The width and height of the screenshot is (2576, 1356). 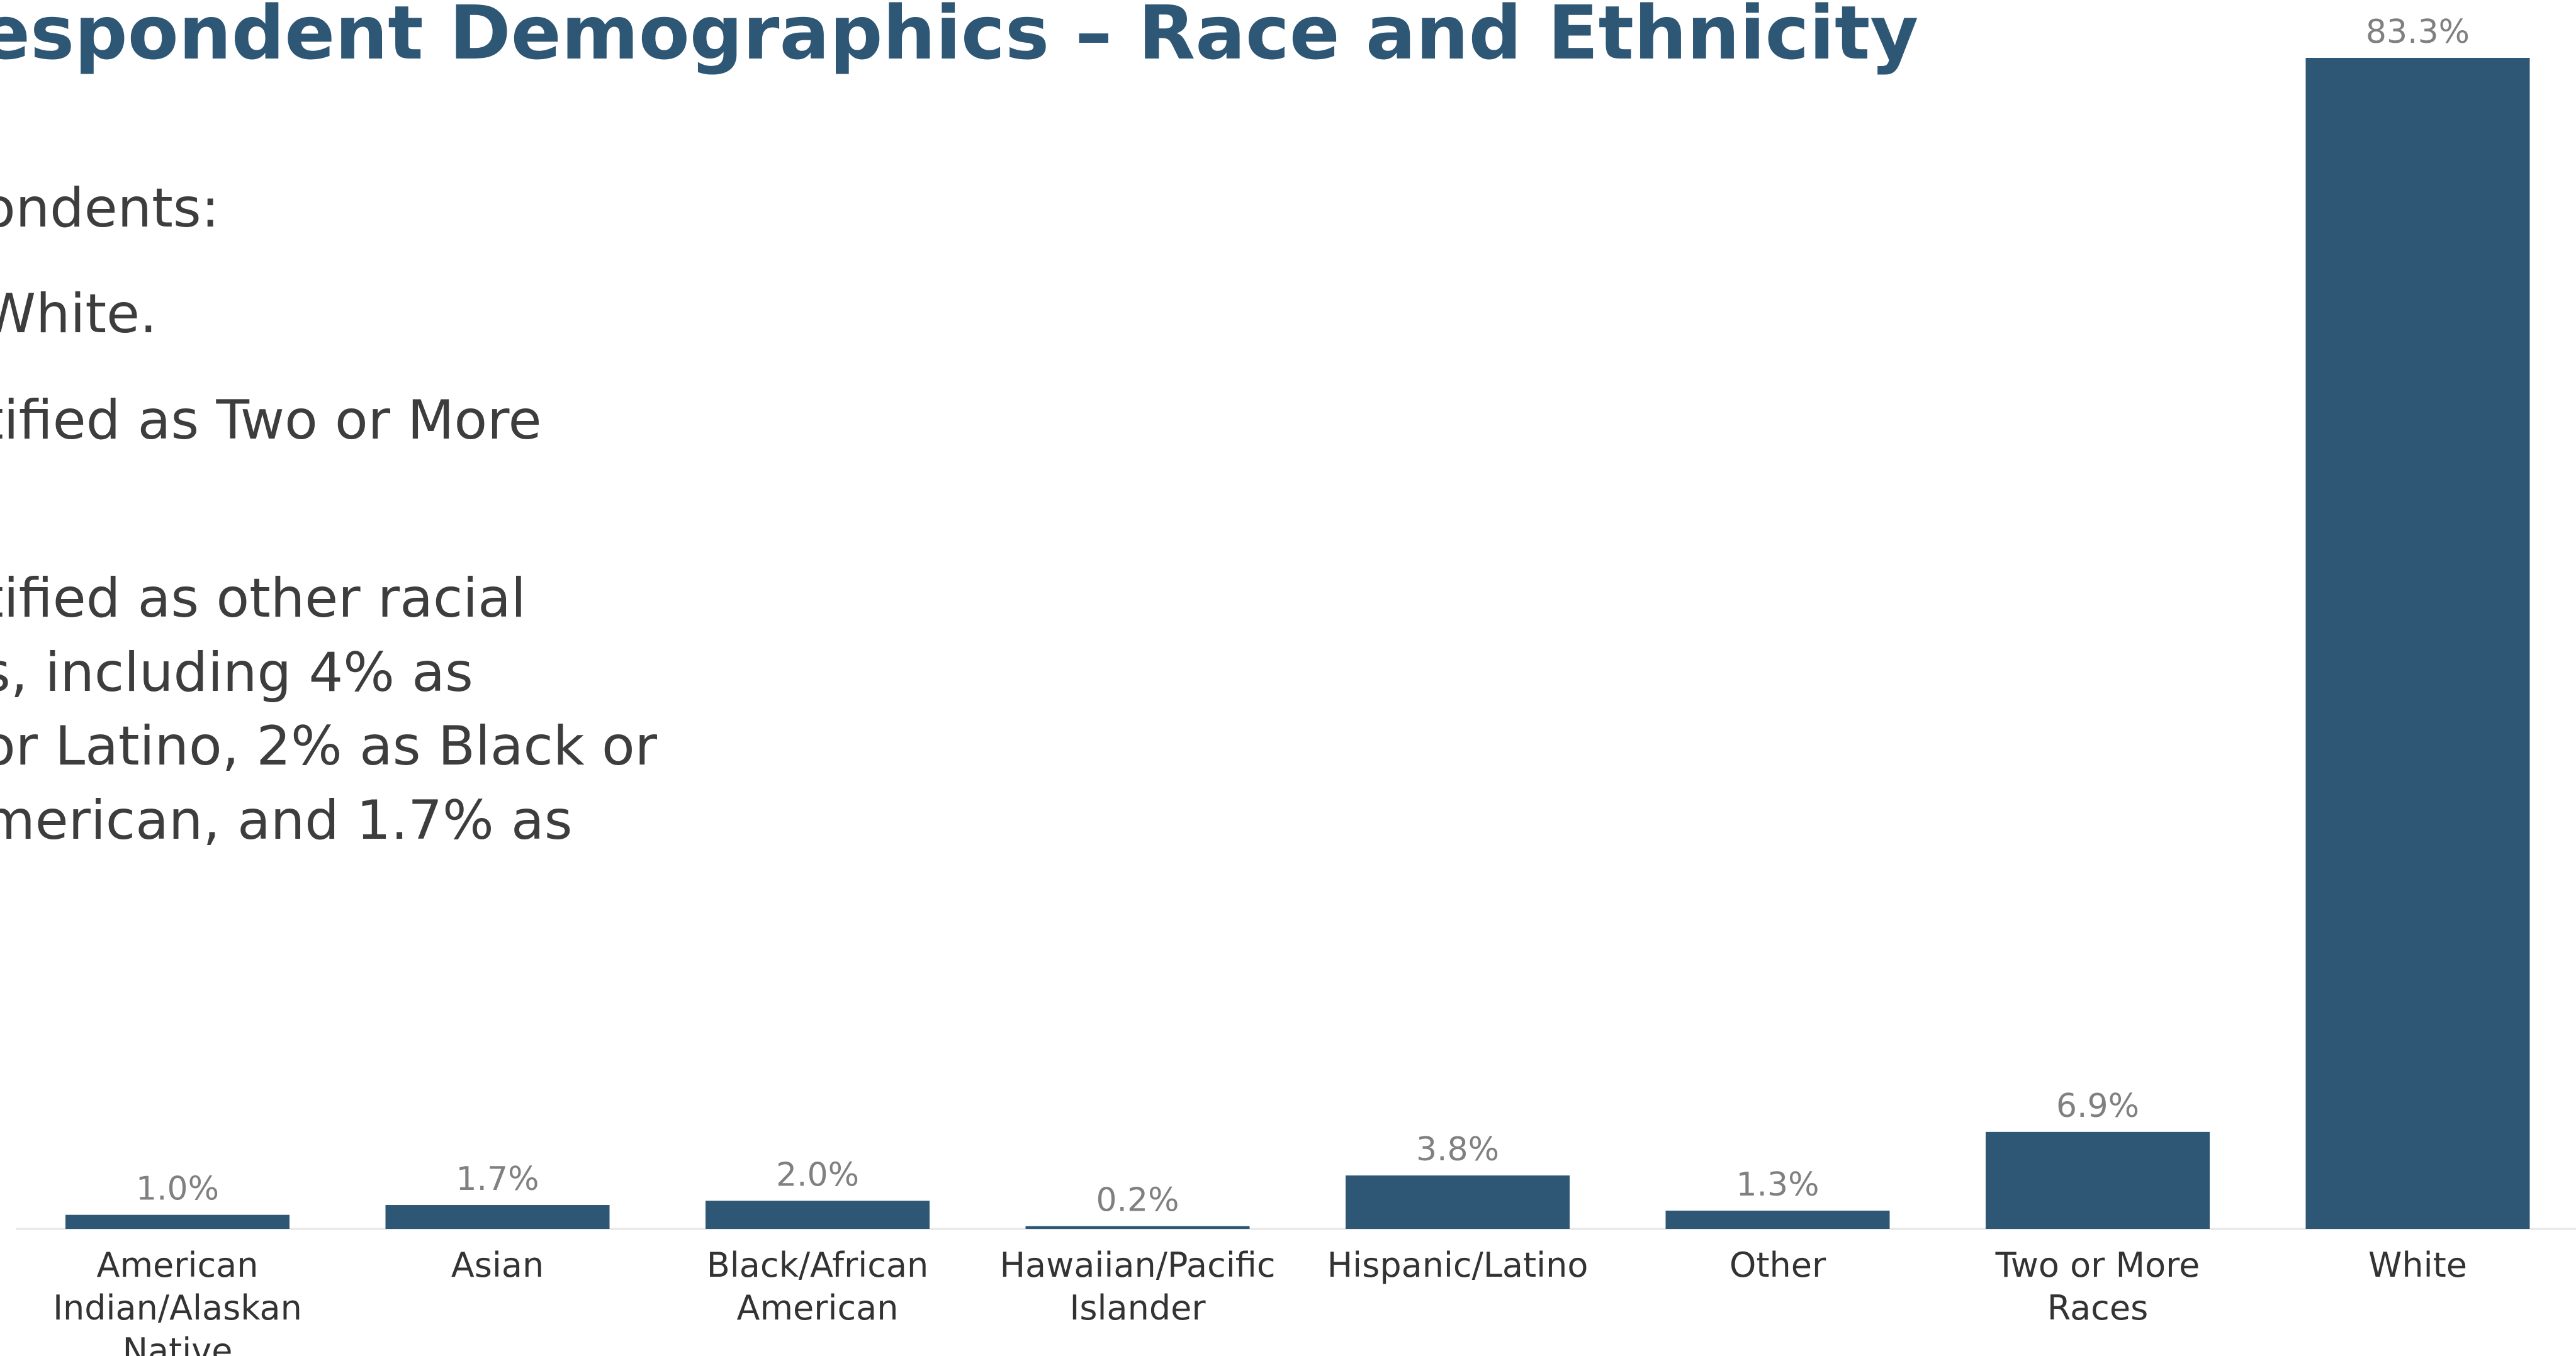 I want to click on category-label-line: Asian, so click(x=497, y=1265).